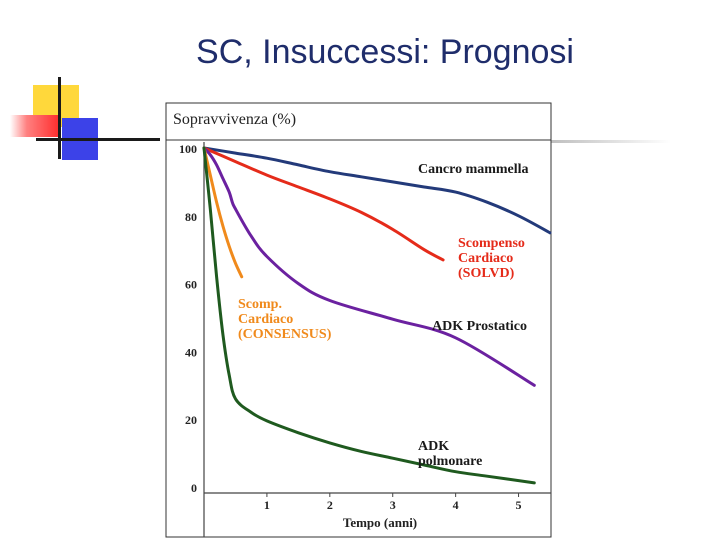 This screenshot has width=720, height=540. What do you see at coordinates (380, 522) in the screenshot?
I see `x-axis-label: Tempo (anni)` at bounding box center [380, 522].